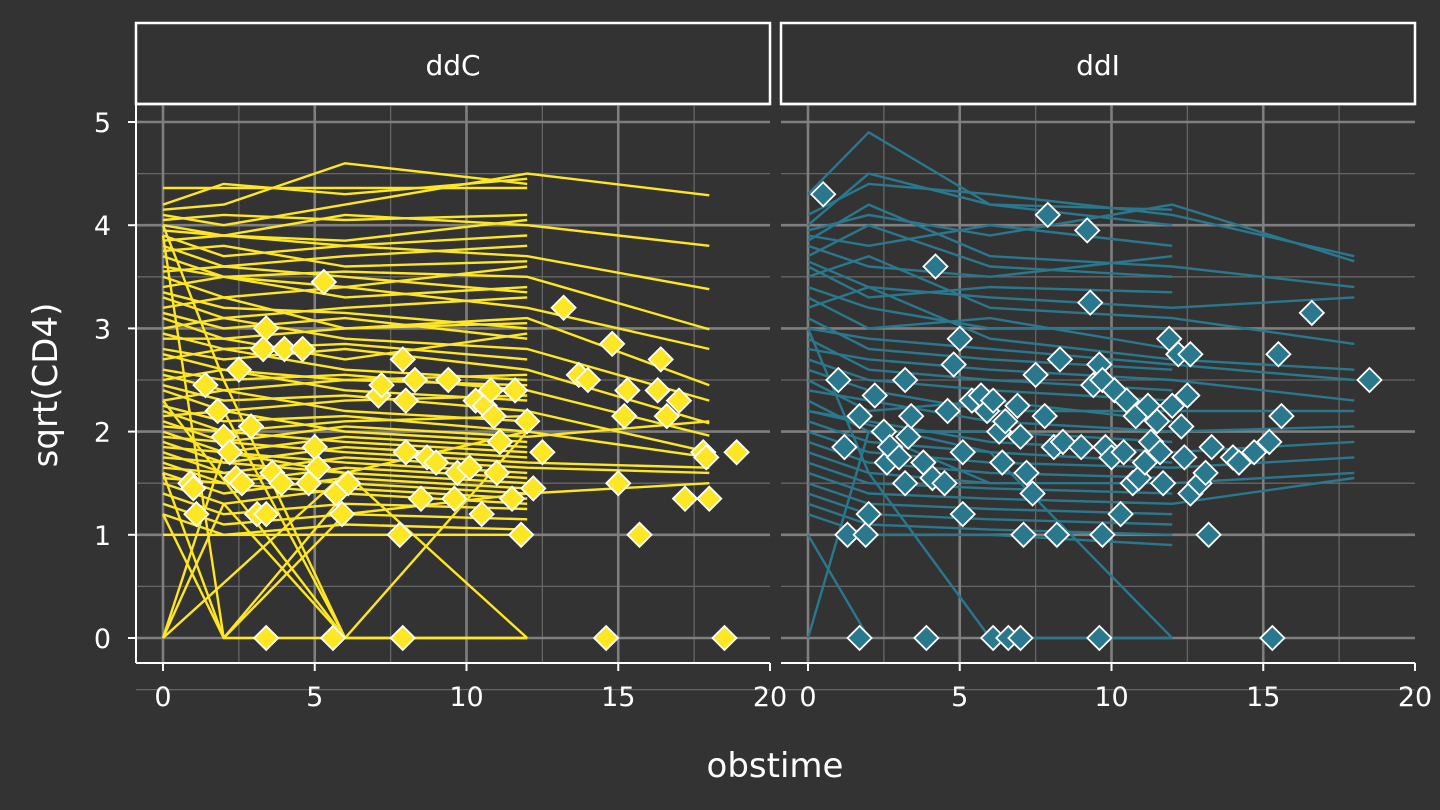 Image resolution: width=1440 pixels, height=810 pixels. What do you see at coordinates (102, 123) in the screenshot?
I see `y-tick-label: 5` at bounding box center [102, 123].